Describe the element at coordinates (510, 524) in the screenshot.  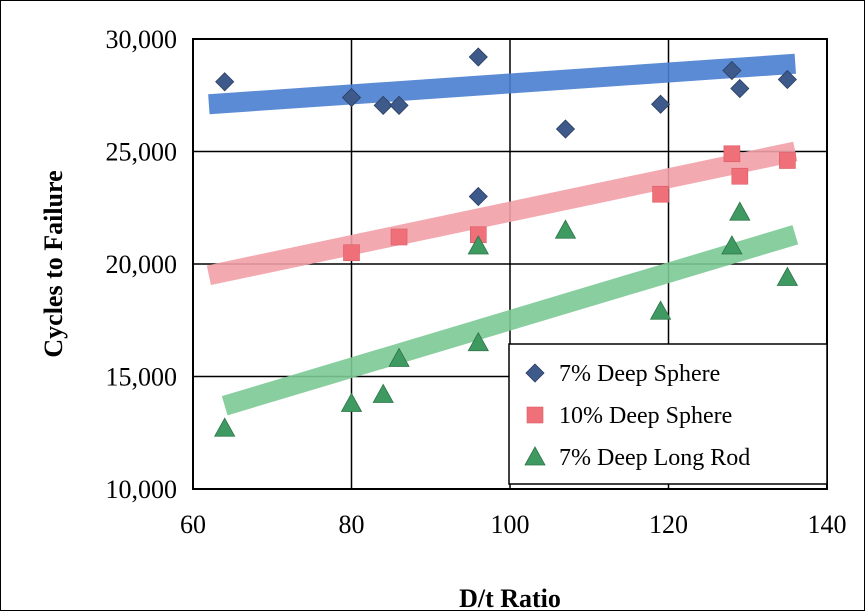
I see `x-tick-label: 100` at that location.